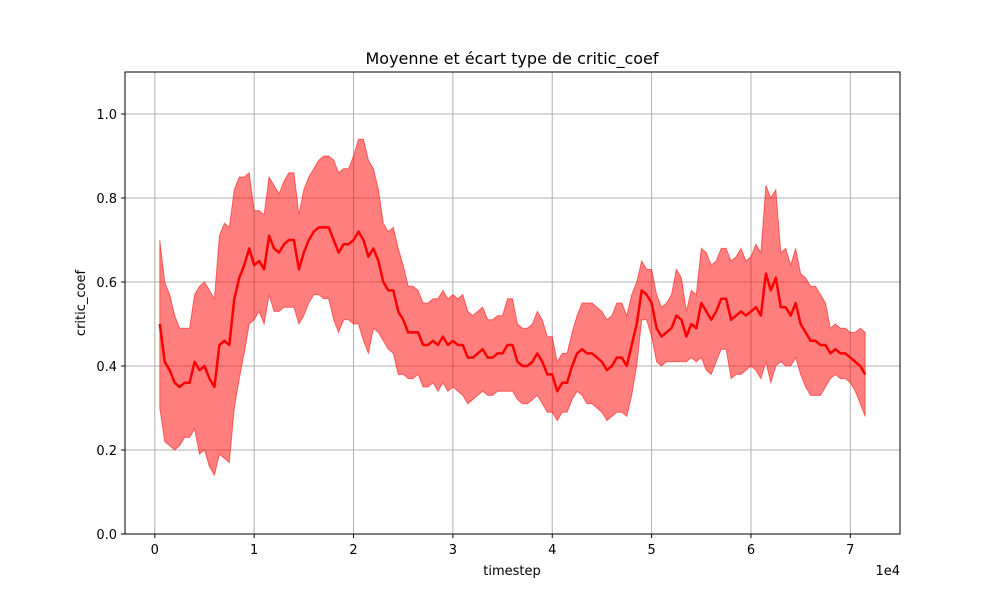 This screenshot has width=1000, height=604. Describe the element at coordinates (106, 367) in the screenshot. I see `y-tick-label: 0.4` at that location.